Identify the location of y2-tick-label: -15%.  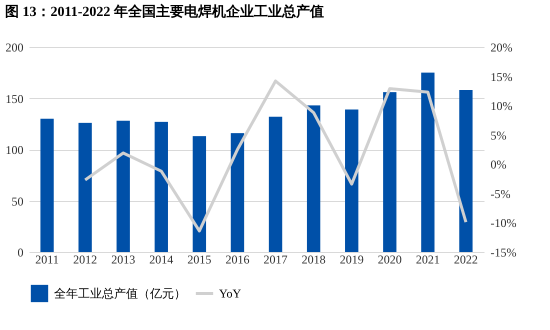
(503, 253).